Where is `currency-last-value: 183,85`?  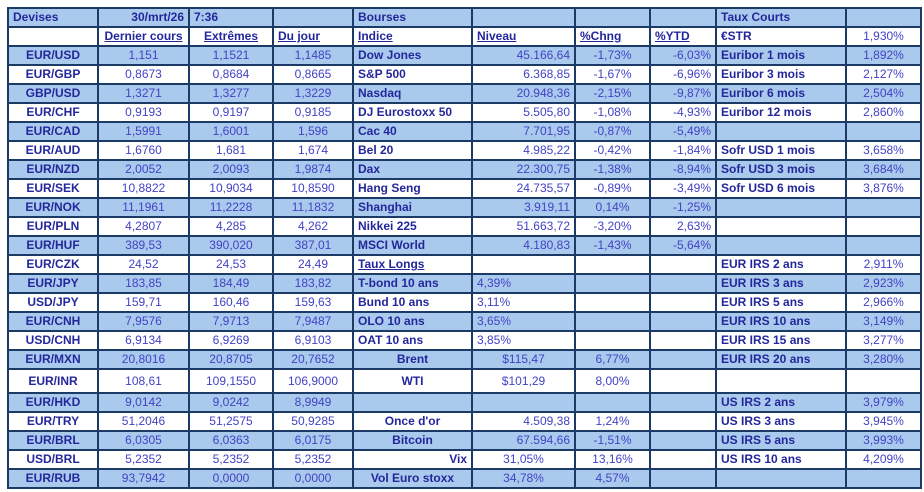
currency-last-value: 183,85 is located at coordinates (143, 283).